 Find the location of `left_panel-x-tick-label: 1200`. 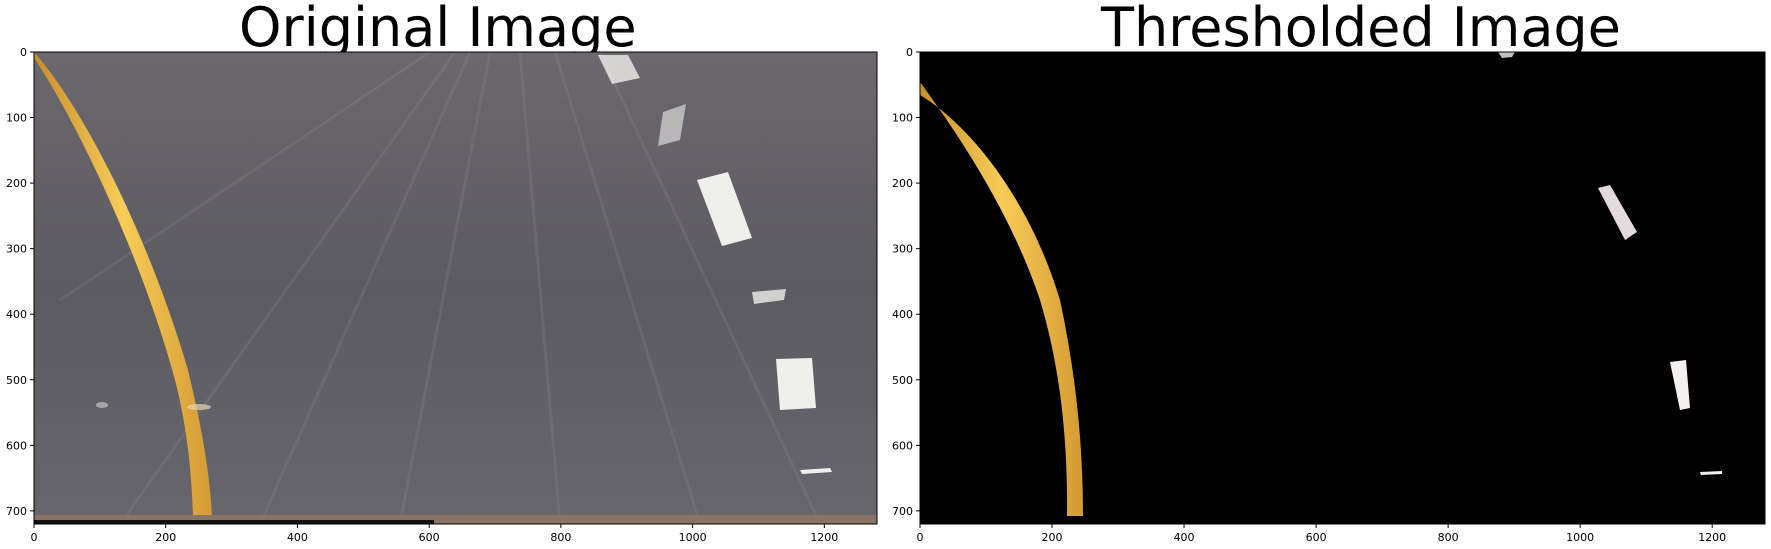

left_panel-x-tick-label: 1200 is located at coordinates (824, 537).